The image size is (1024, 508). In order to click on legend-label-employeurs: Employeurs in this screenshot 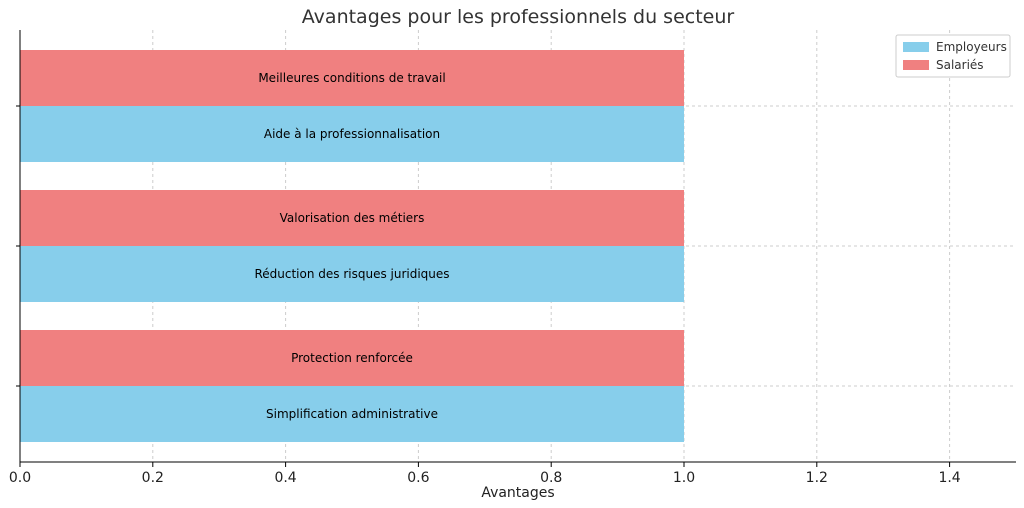, I will do `click(971, 47)`.